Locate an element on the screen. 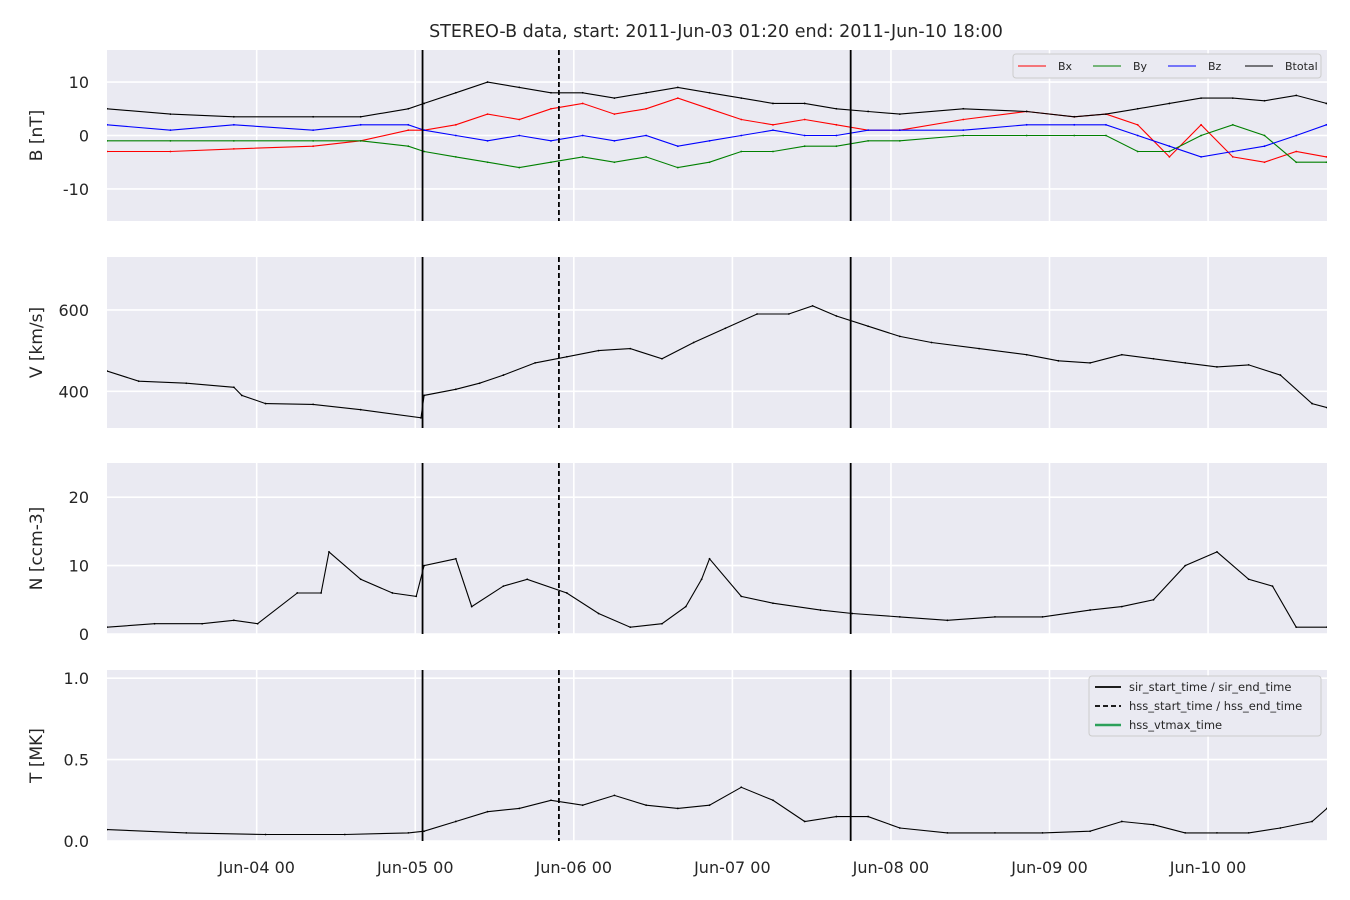 The height and width of the screenshot is (900, 1350). legend-label: hss_vtmax_time is located at coordinates (1175, 725).